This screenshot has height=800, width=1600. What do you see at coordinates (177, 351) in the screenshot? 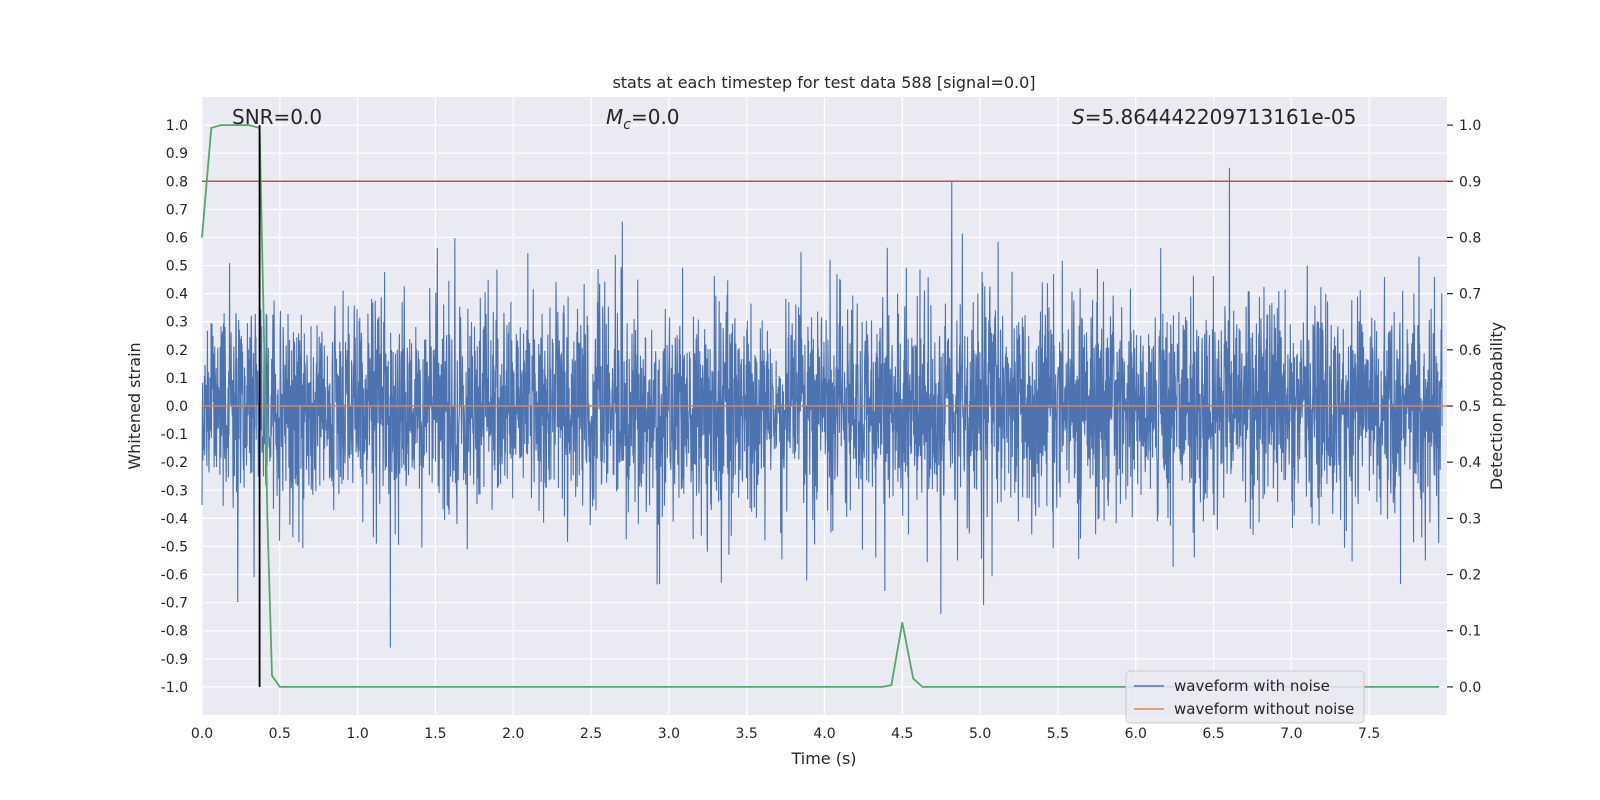
I see `y-tick-label-8: 0.2` at bounding box center [177, 351].